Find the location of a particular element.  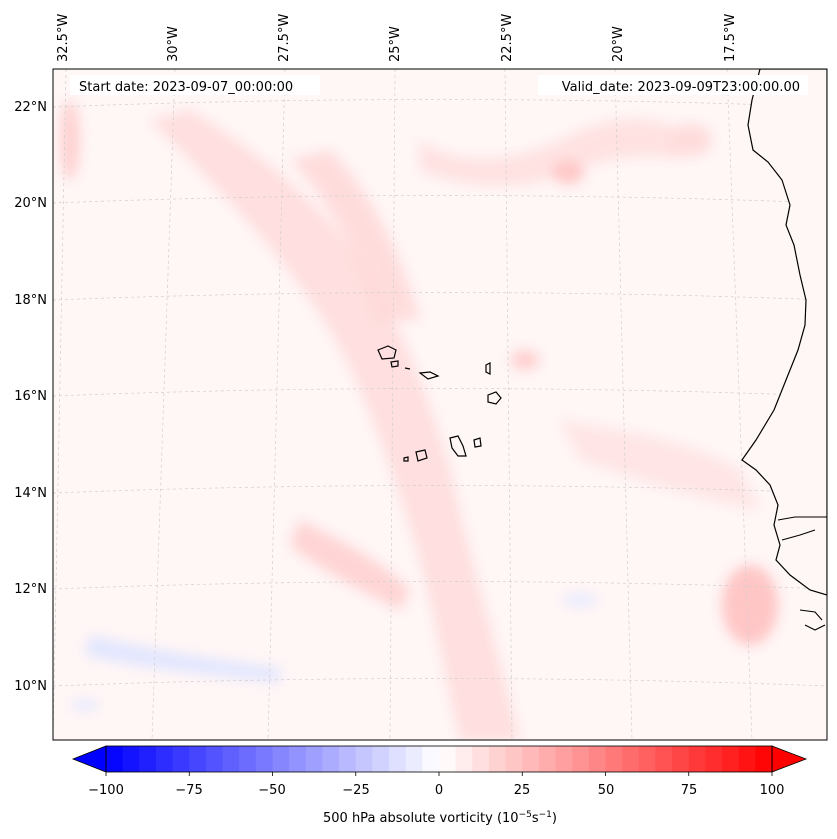

island-sal is located at coordinates (488, 368).